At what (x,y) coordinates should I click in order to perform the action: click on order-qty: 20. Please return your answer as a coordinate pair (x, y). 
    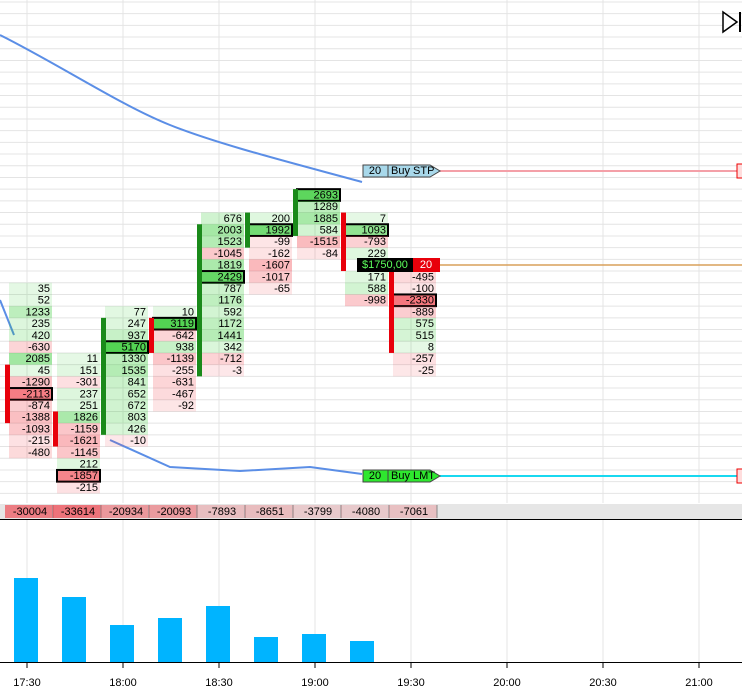
    Looking at the image, I should click on (375, 476).